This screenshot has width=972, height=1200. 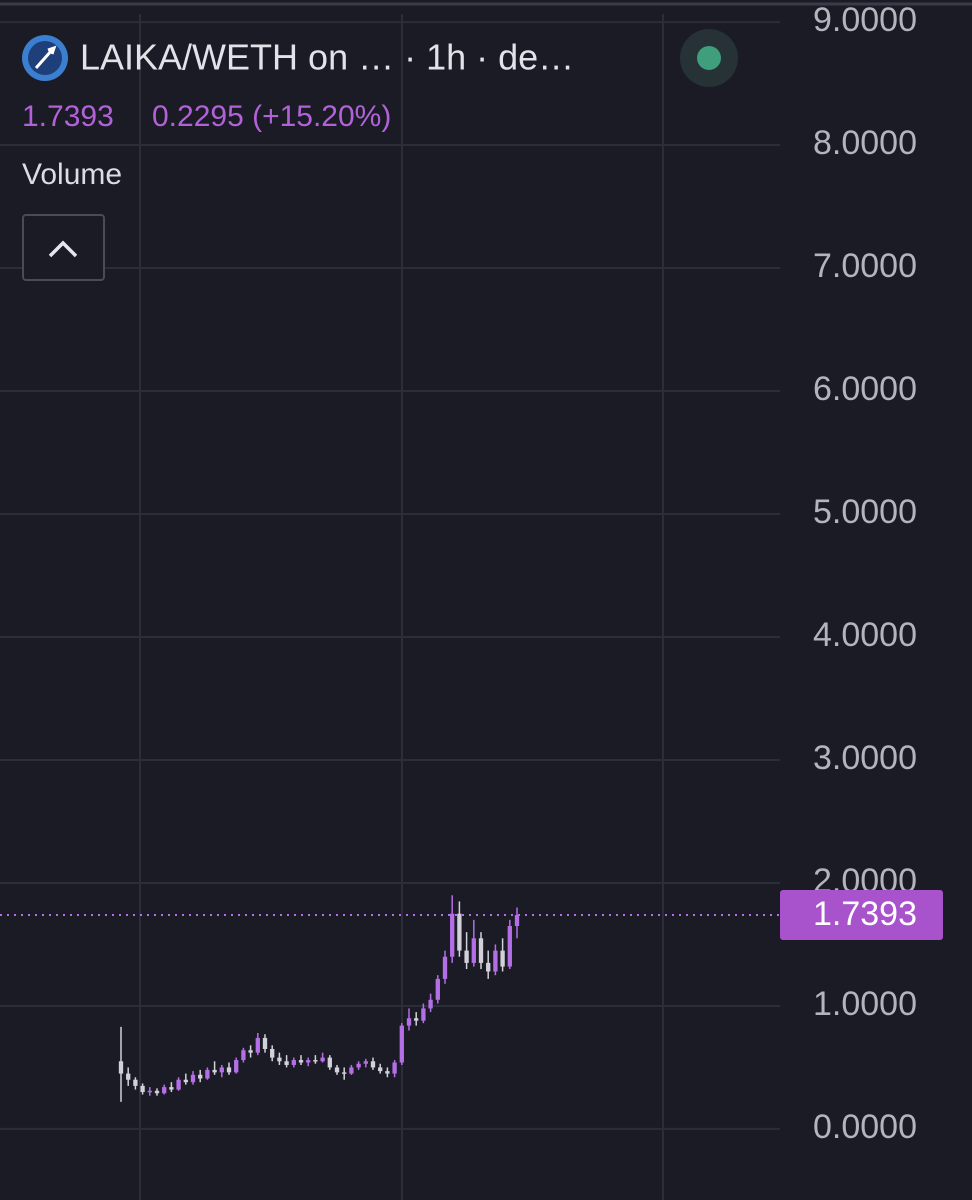 I want to click on candles, so click(x=319, y=998).